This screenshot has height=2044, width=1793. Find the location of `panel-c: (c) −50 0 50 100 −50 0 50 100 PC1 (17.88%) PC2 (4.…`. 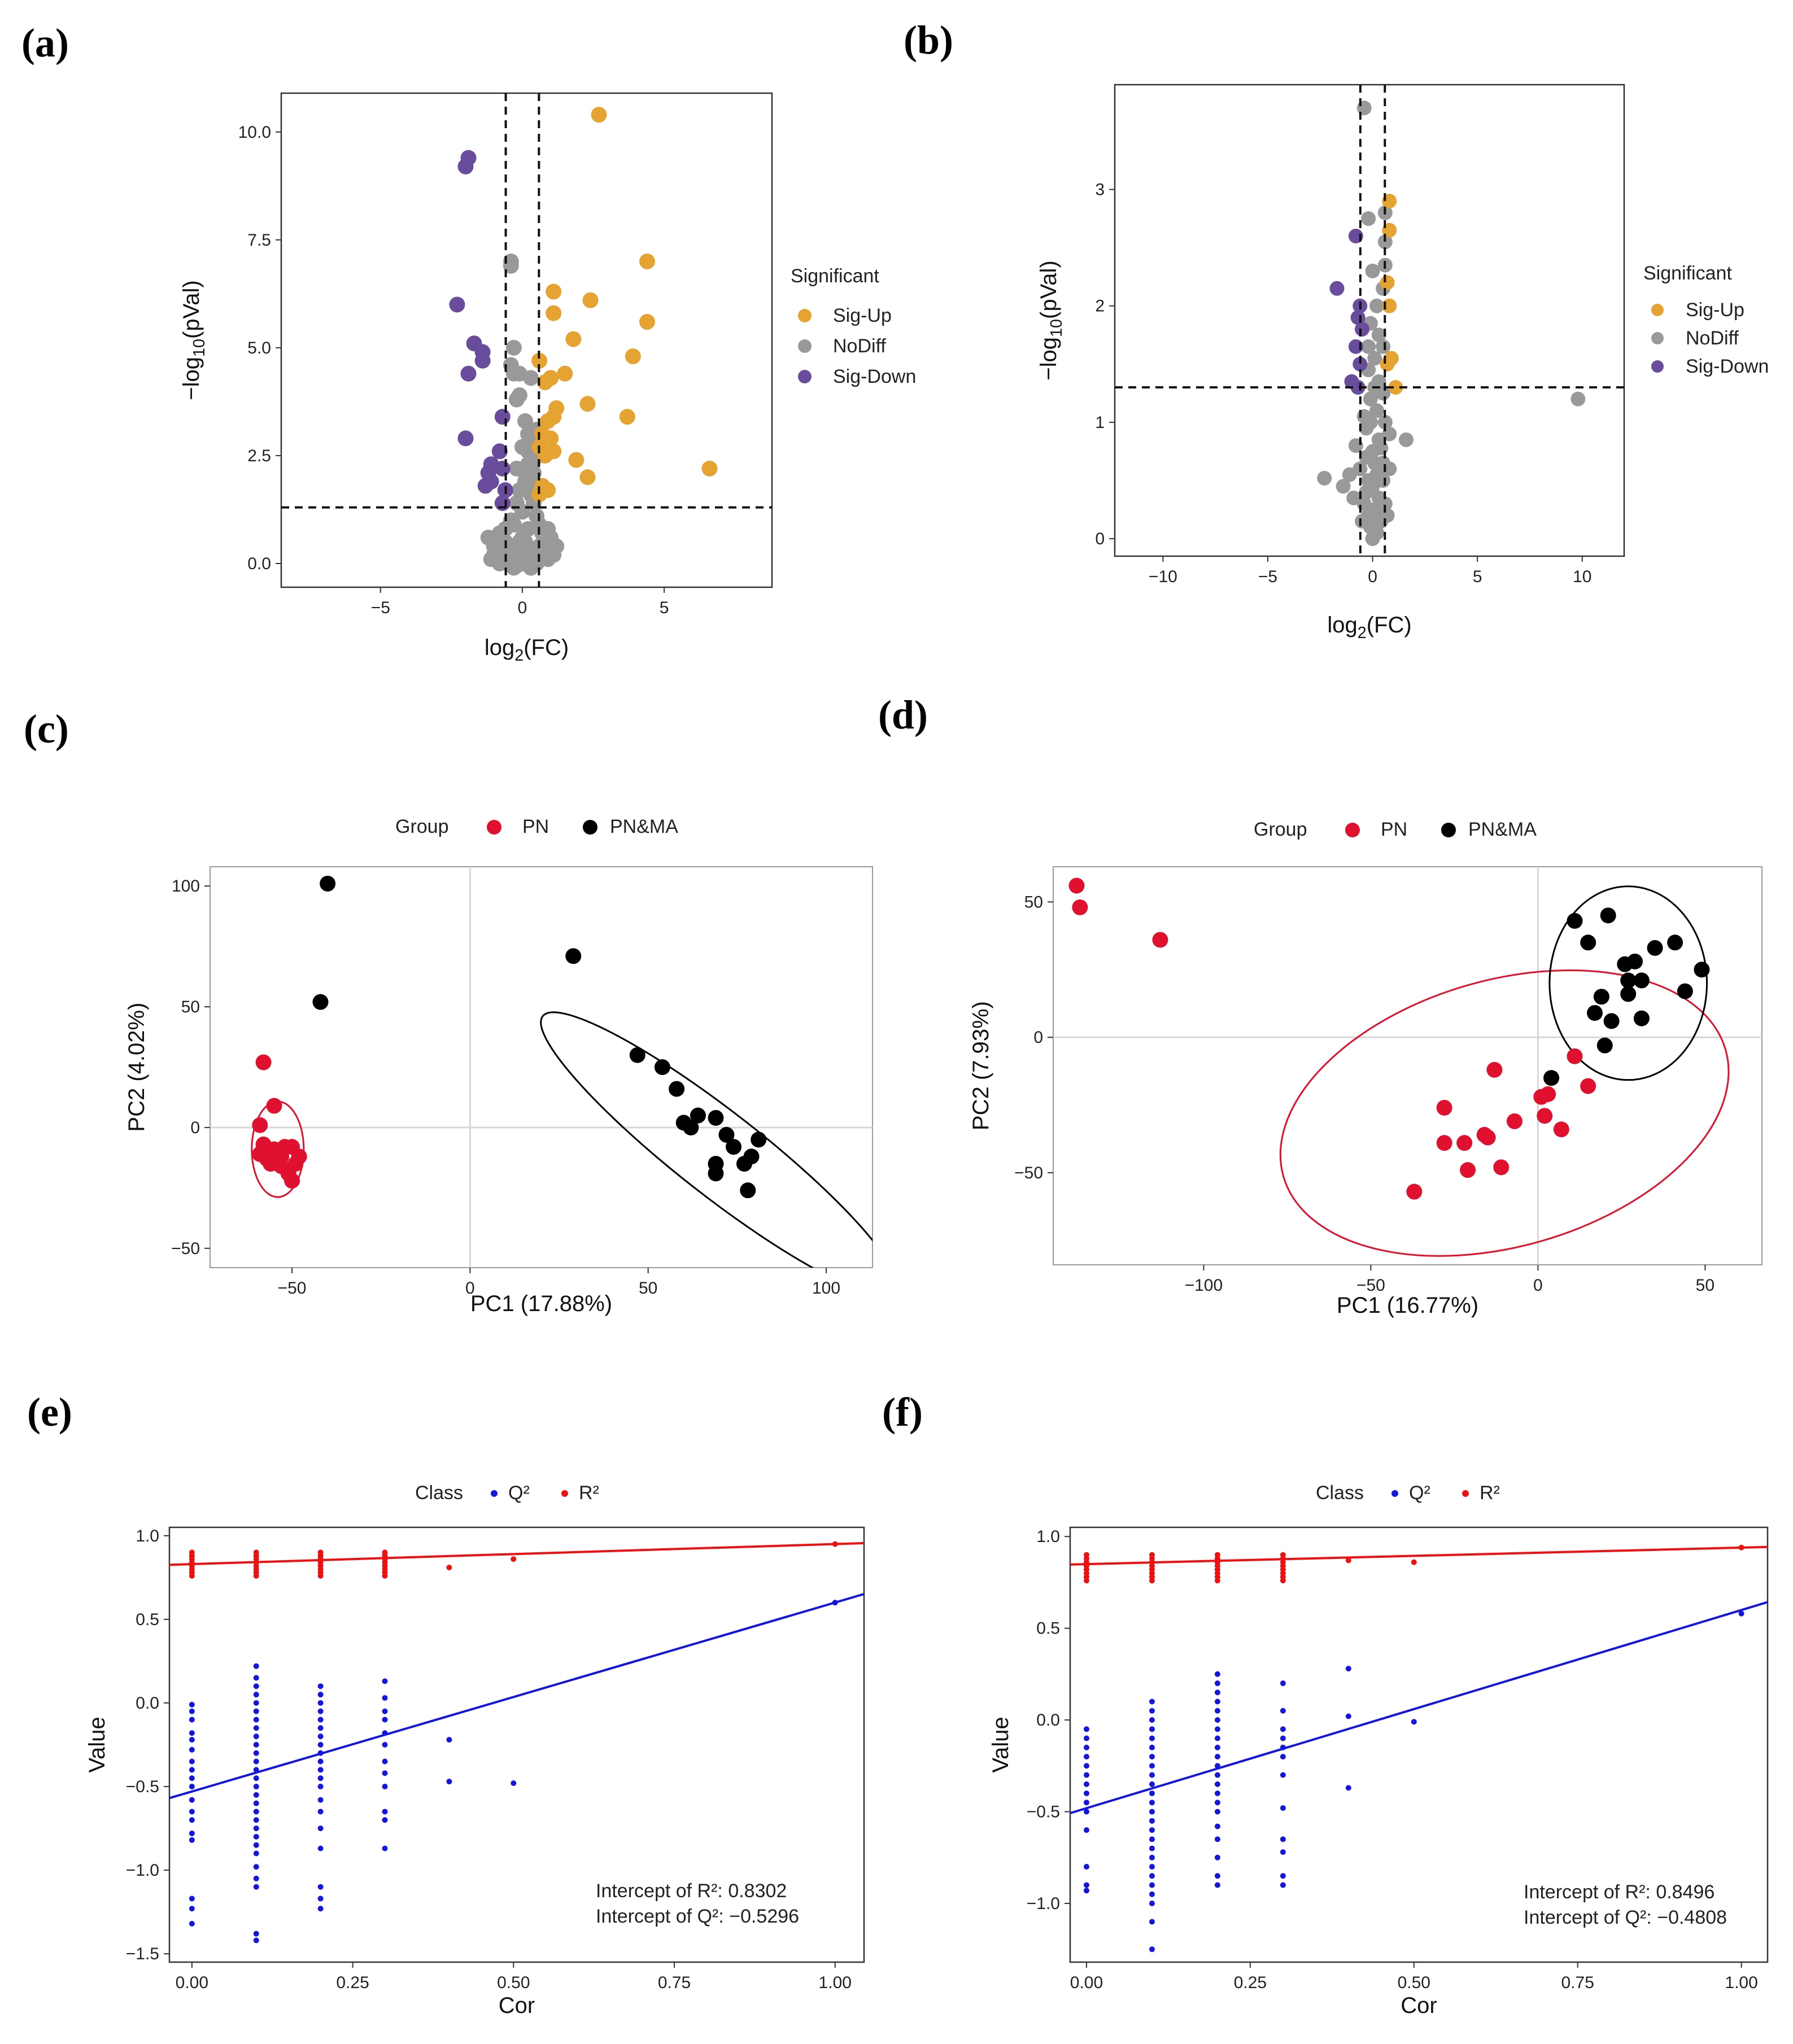

panel-c: (c) −50 0 50 100 −50 0 50 100 PC1 (17.88%) PC2 (4.… is located at coordinates (448, 1011).